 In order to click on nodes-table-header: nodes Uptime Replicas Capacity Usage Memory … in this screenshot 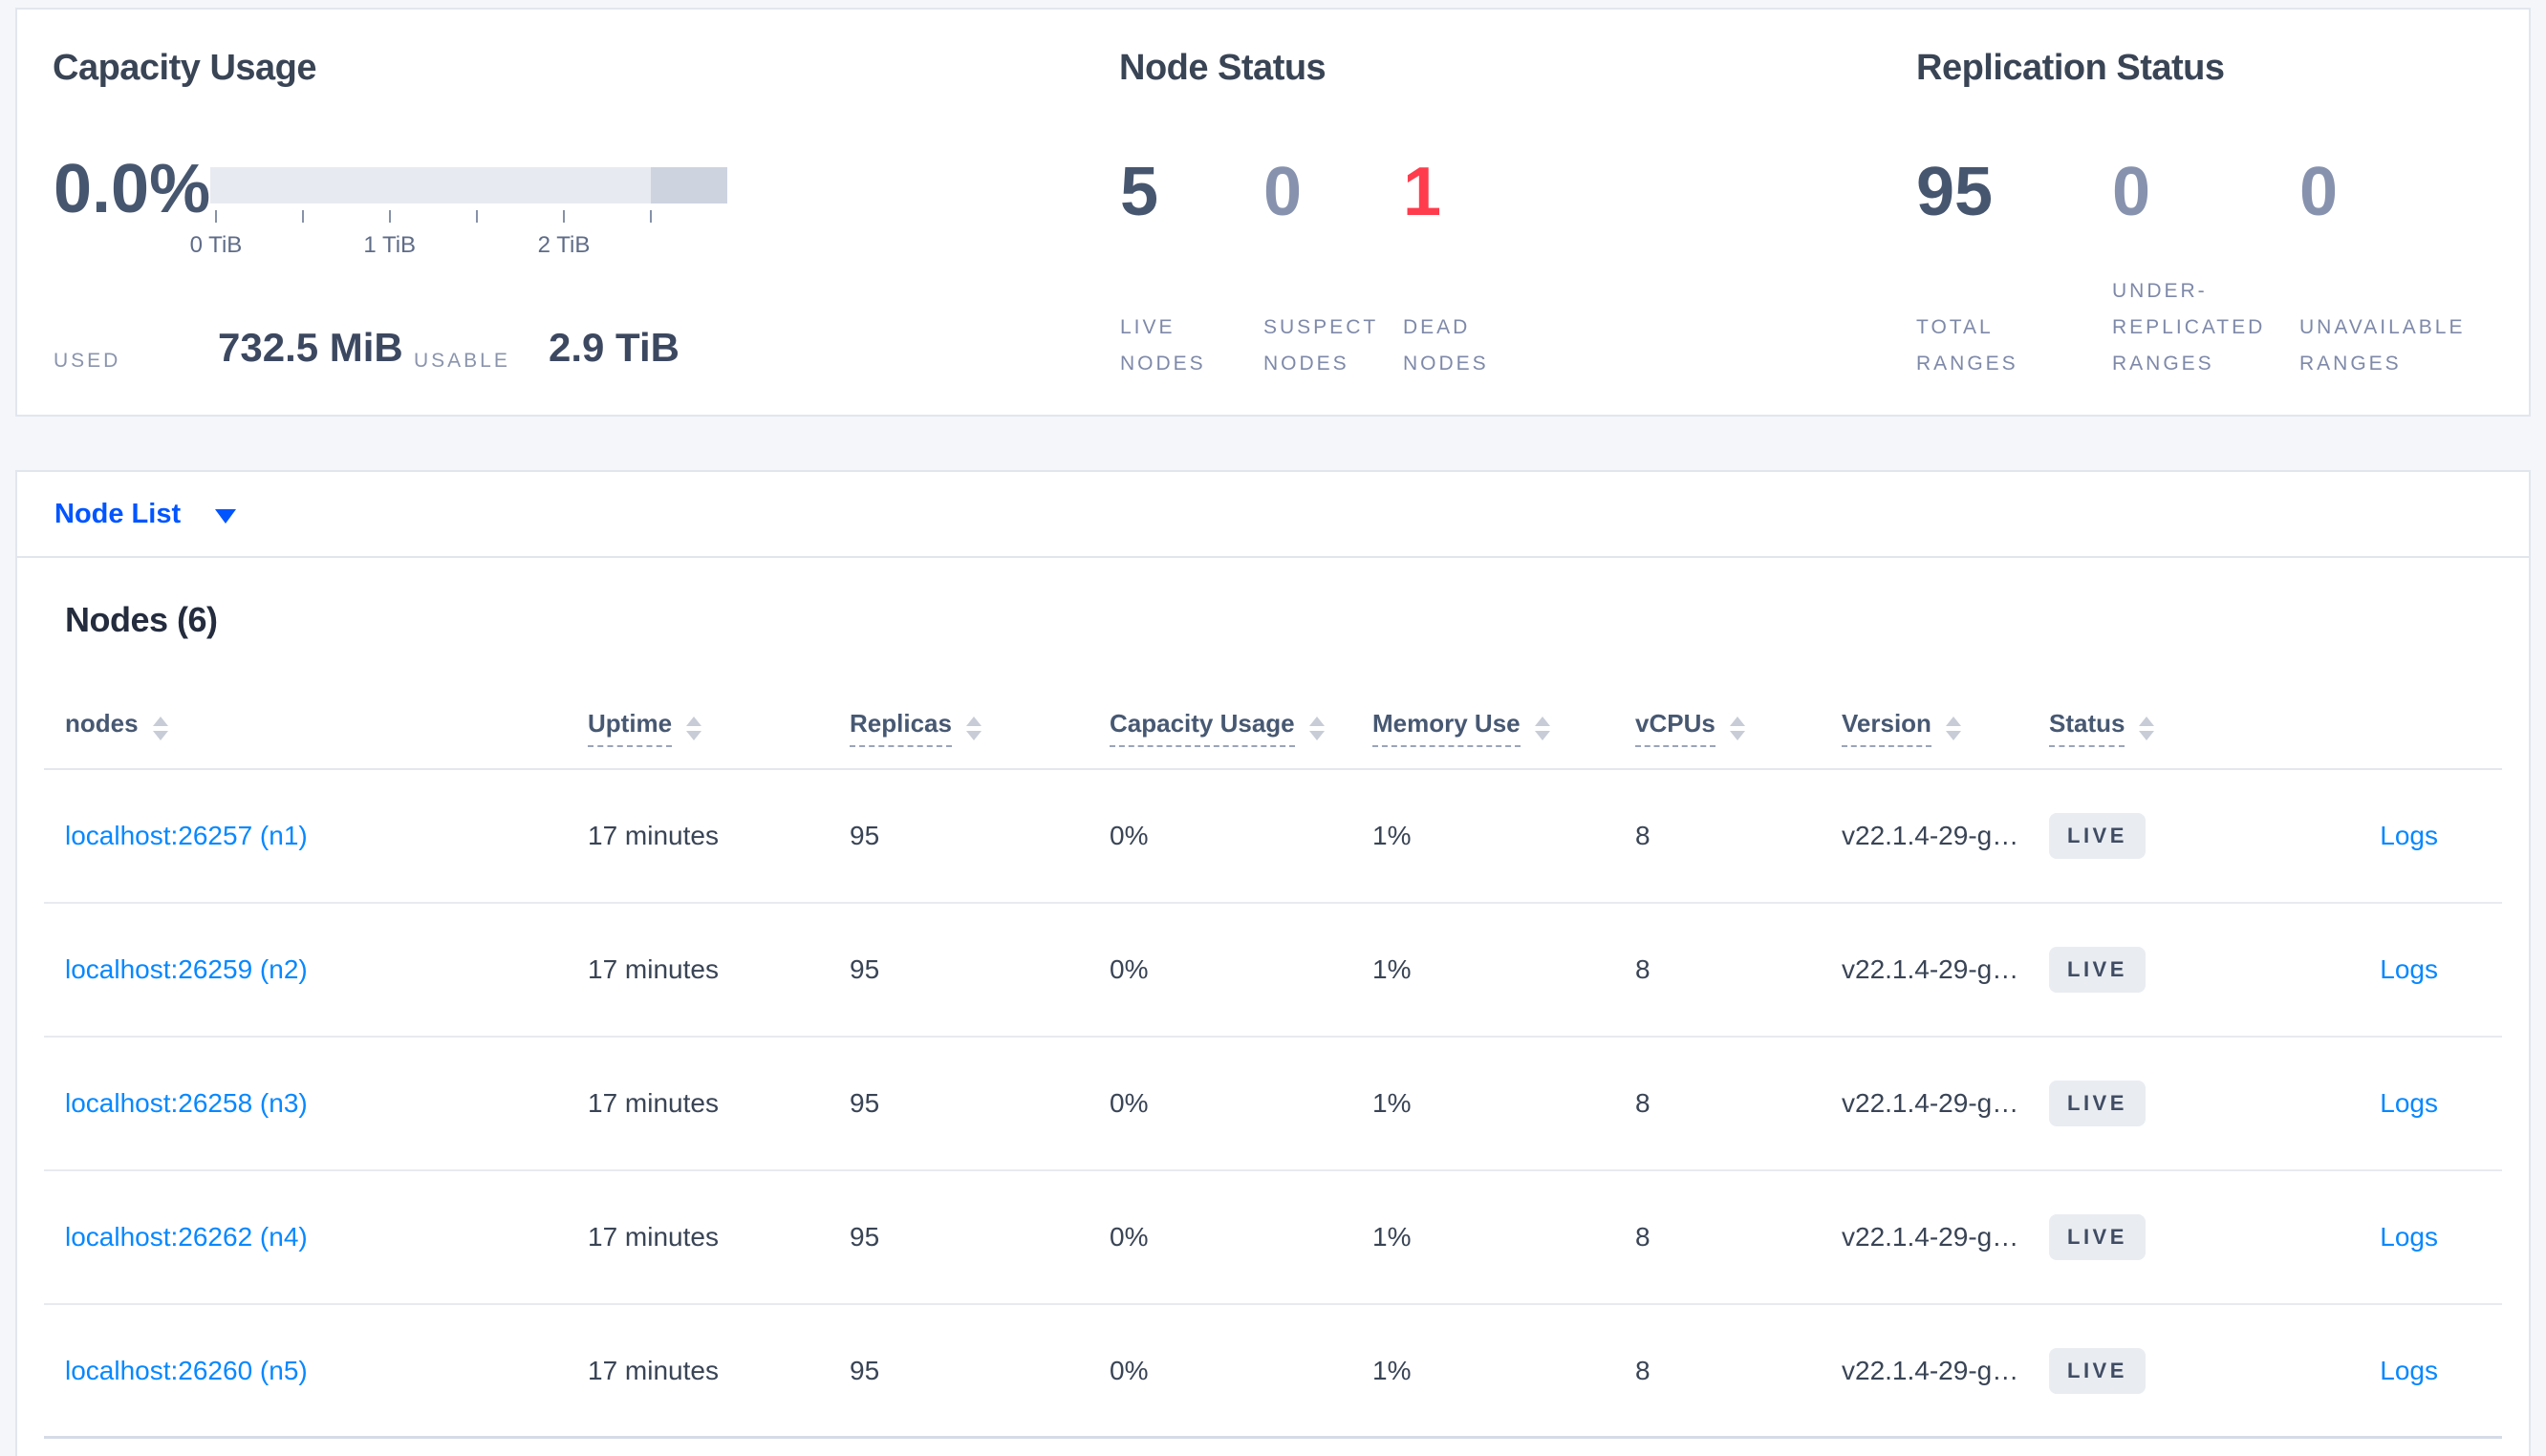, I will do `click(1273, 733)`.